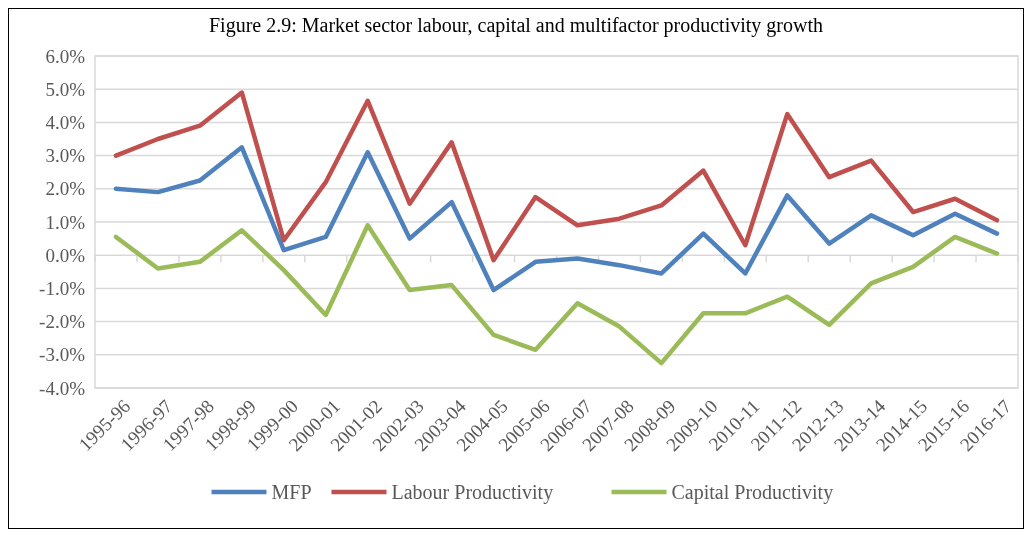 This screenshot has width=1032, height=537. Describe the element at coordinates (62, 355) in the screenshot. I see `y-tick-label: -3.0%` at that location.